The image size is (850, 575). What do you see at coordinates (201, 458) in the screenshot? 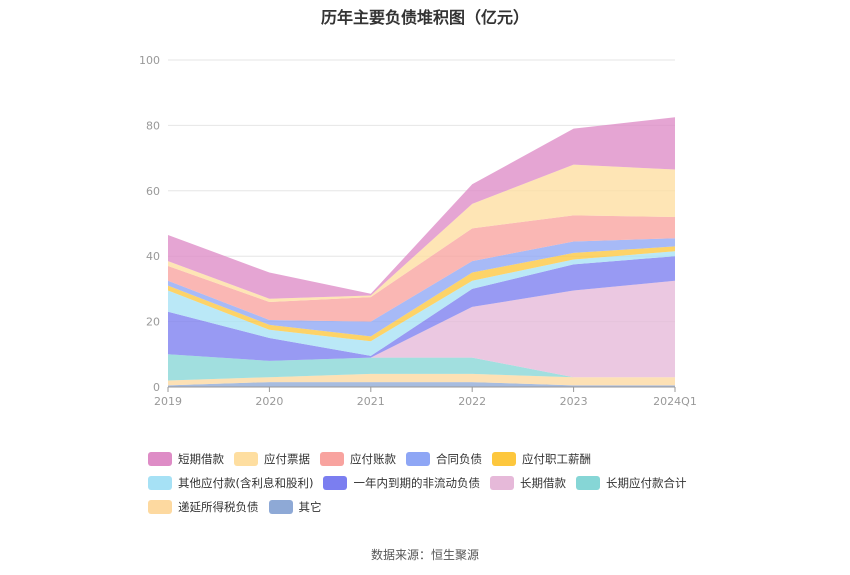
I see `legend-label: 短期借款` at bounding box center [201, 458].